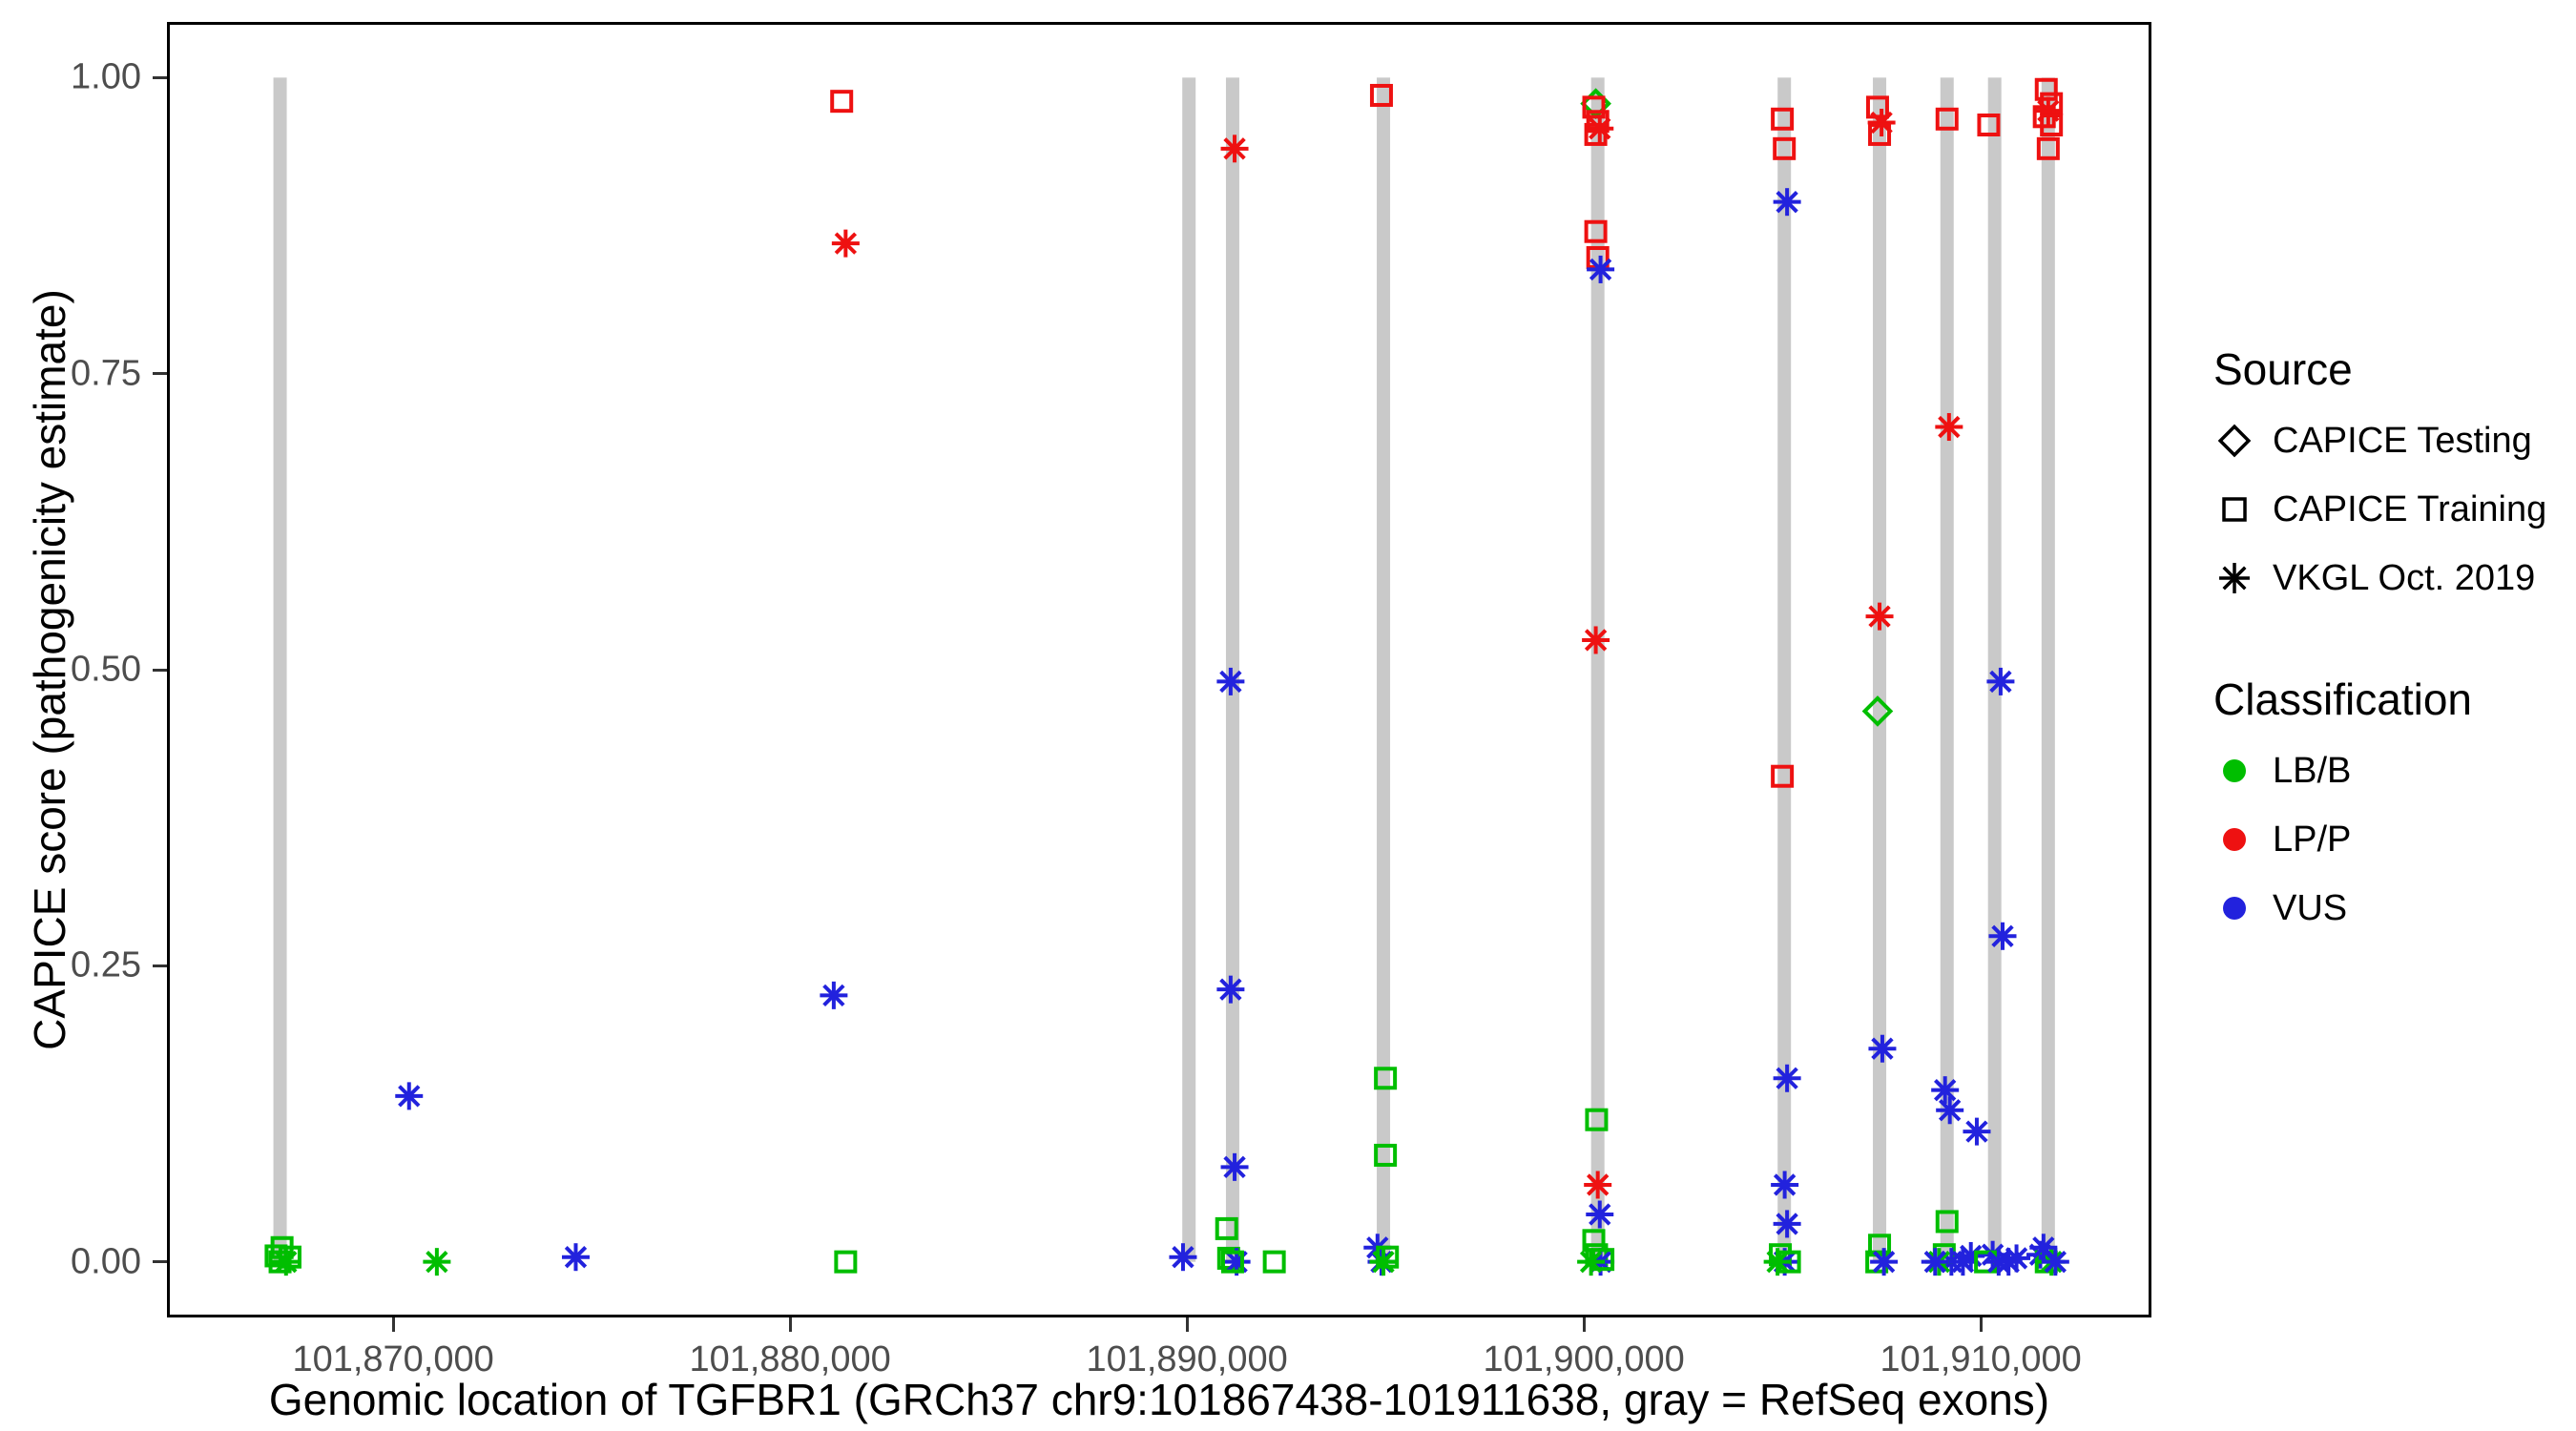 The width and height of the screenshot is (2576, 1431). I want to click on legend-item-capice-training: CAPICE Training, so click(2394, 509).